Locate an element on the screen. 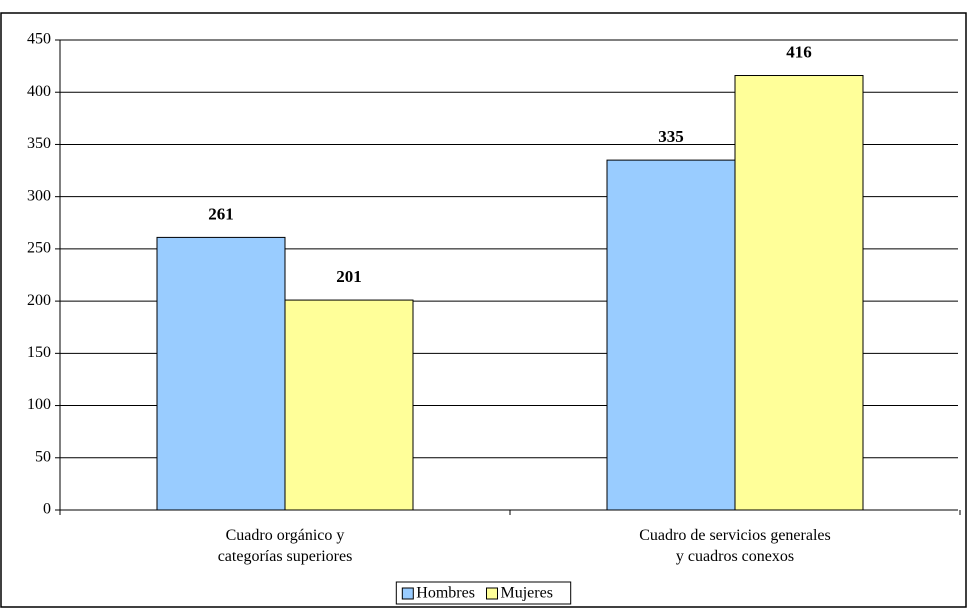  y-tick-label: 350 is located at coordinates (39, 143).